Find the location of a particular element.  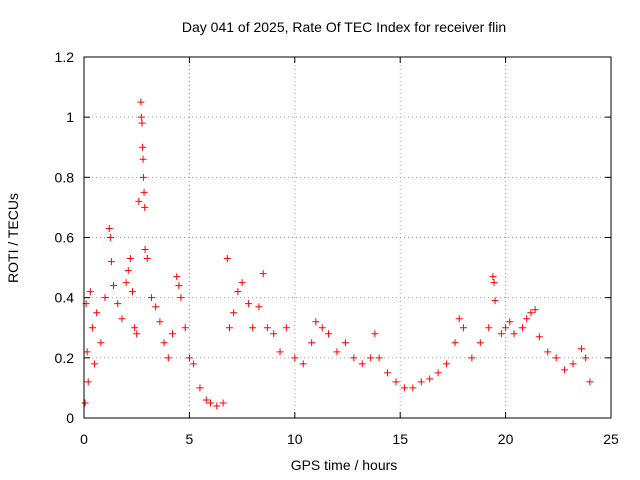

x-tick-label: 25 is located at coordinates (611, 439).